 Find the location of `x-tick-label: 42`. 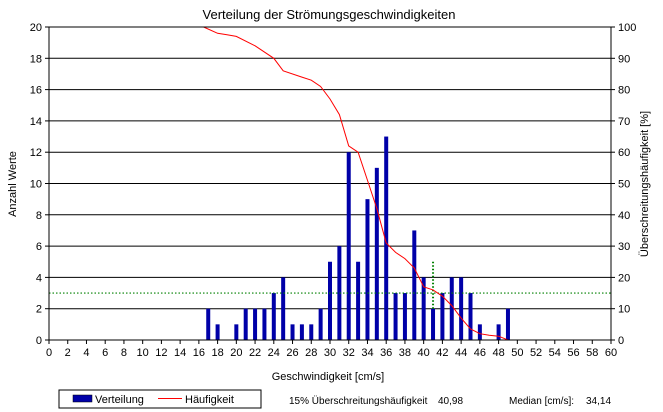

x-tick-label: 42 is located at coordinates (442, 353).